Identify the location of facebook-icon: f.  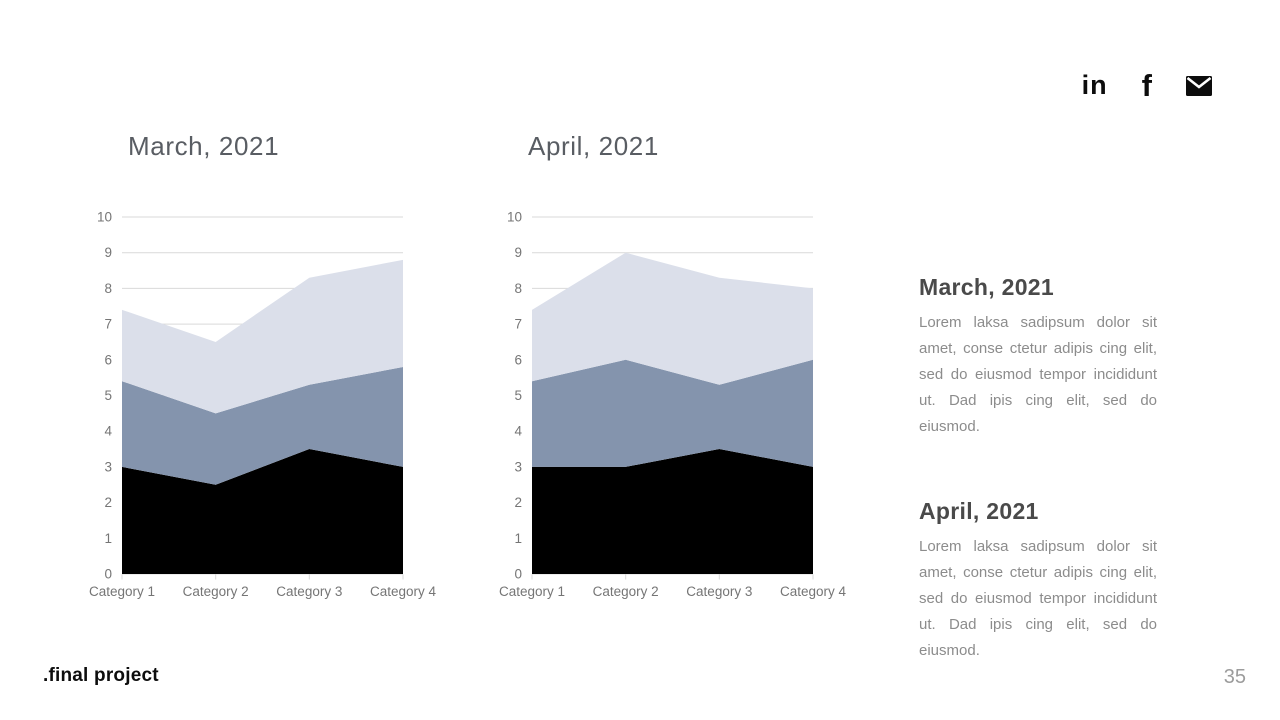
(1146, 85).